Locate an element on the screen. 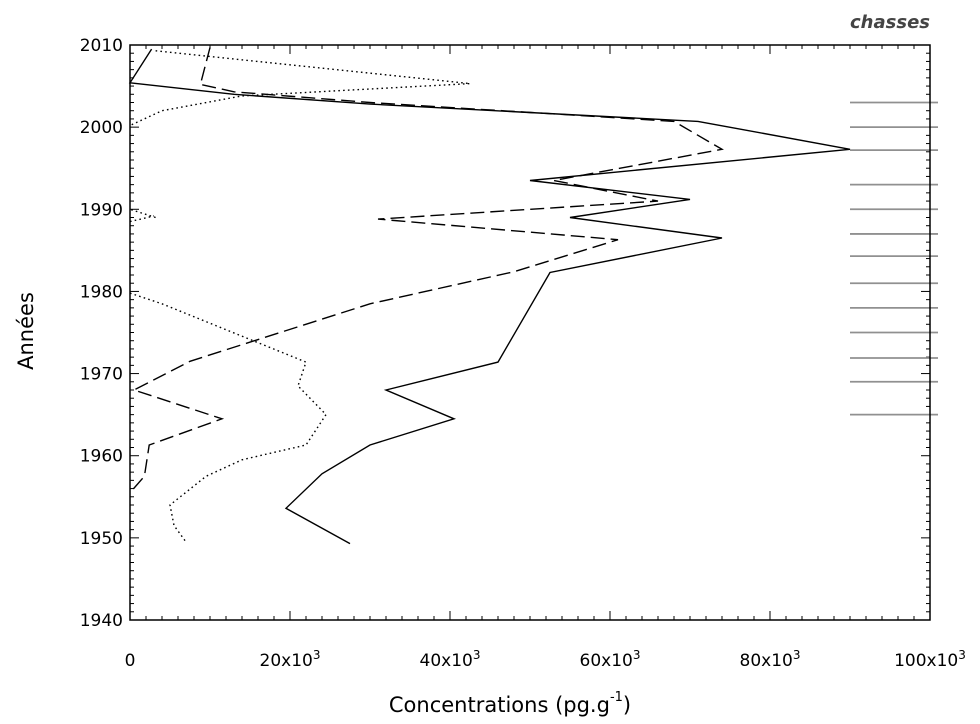 The image size is (980, 724). x-axis-title-close: ) is located at coordinates (627, 705).